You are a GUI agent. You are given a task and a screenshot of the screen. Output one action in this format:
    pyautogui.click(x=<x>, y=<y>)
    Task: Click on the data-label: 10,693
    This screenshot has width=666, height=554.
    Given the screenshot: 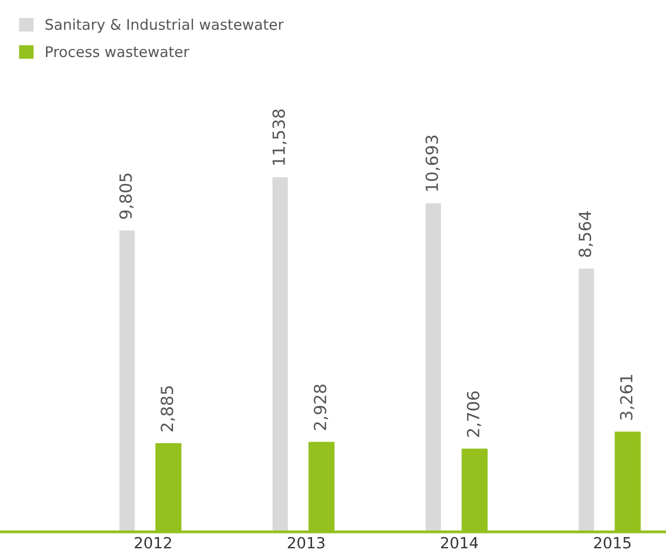 What is the action you would take?
    pyautogui.click(x=433, y=163)
    